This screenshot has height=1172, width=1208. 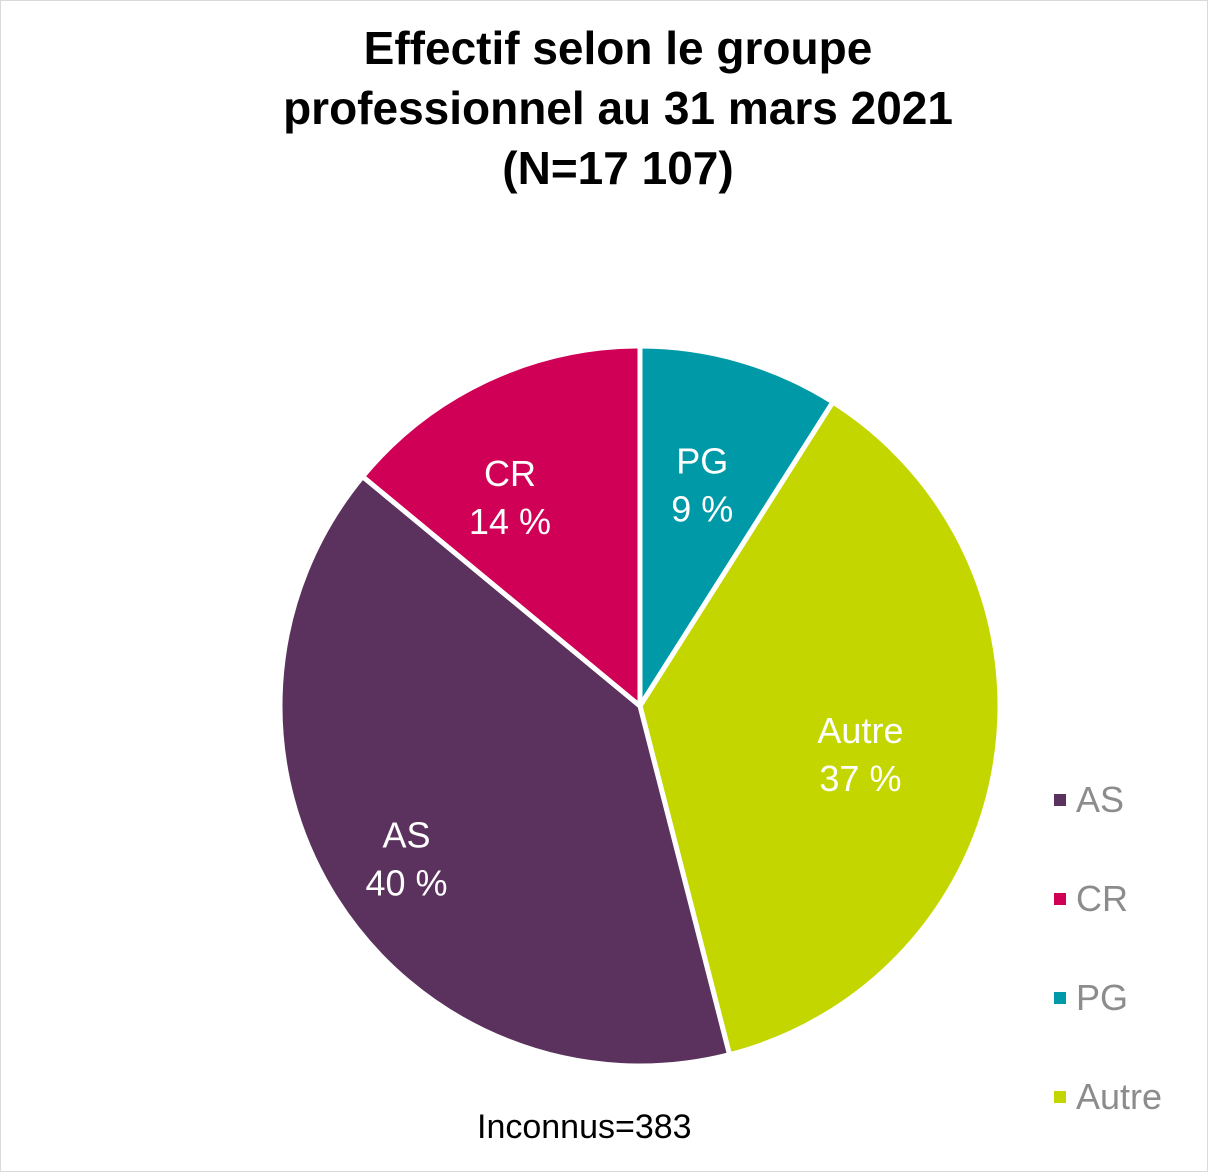 I want to click on chart-title-line-2: professionnel au 31 mars 2021, so click(x=618, y=108).